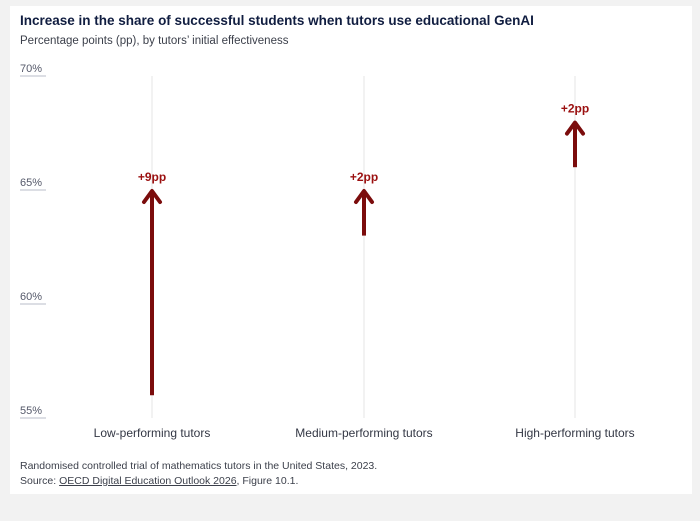 The height and width of the screenshot is (521, 700). What do you see at coordinates (31, 297) in the screenshot?
I see `y-tick-label: 60%` at bounding box center [31, 297].